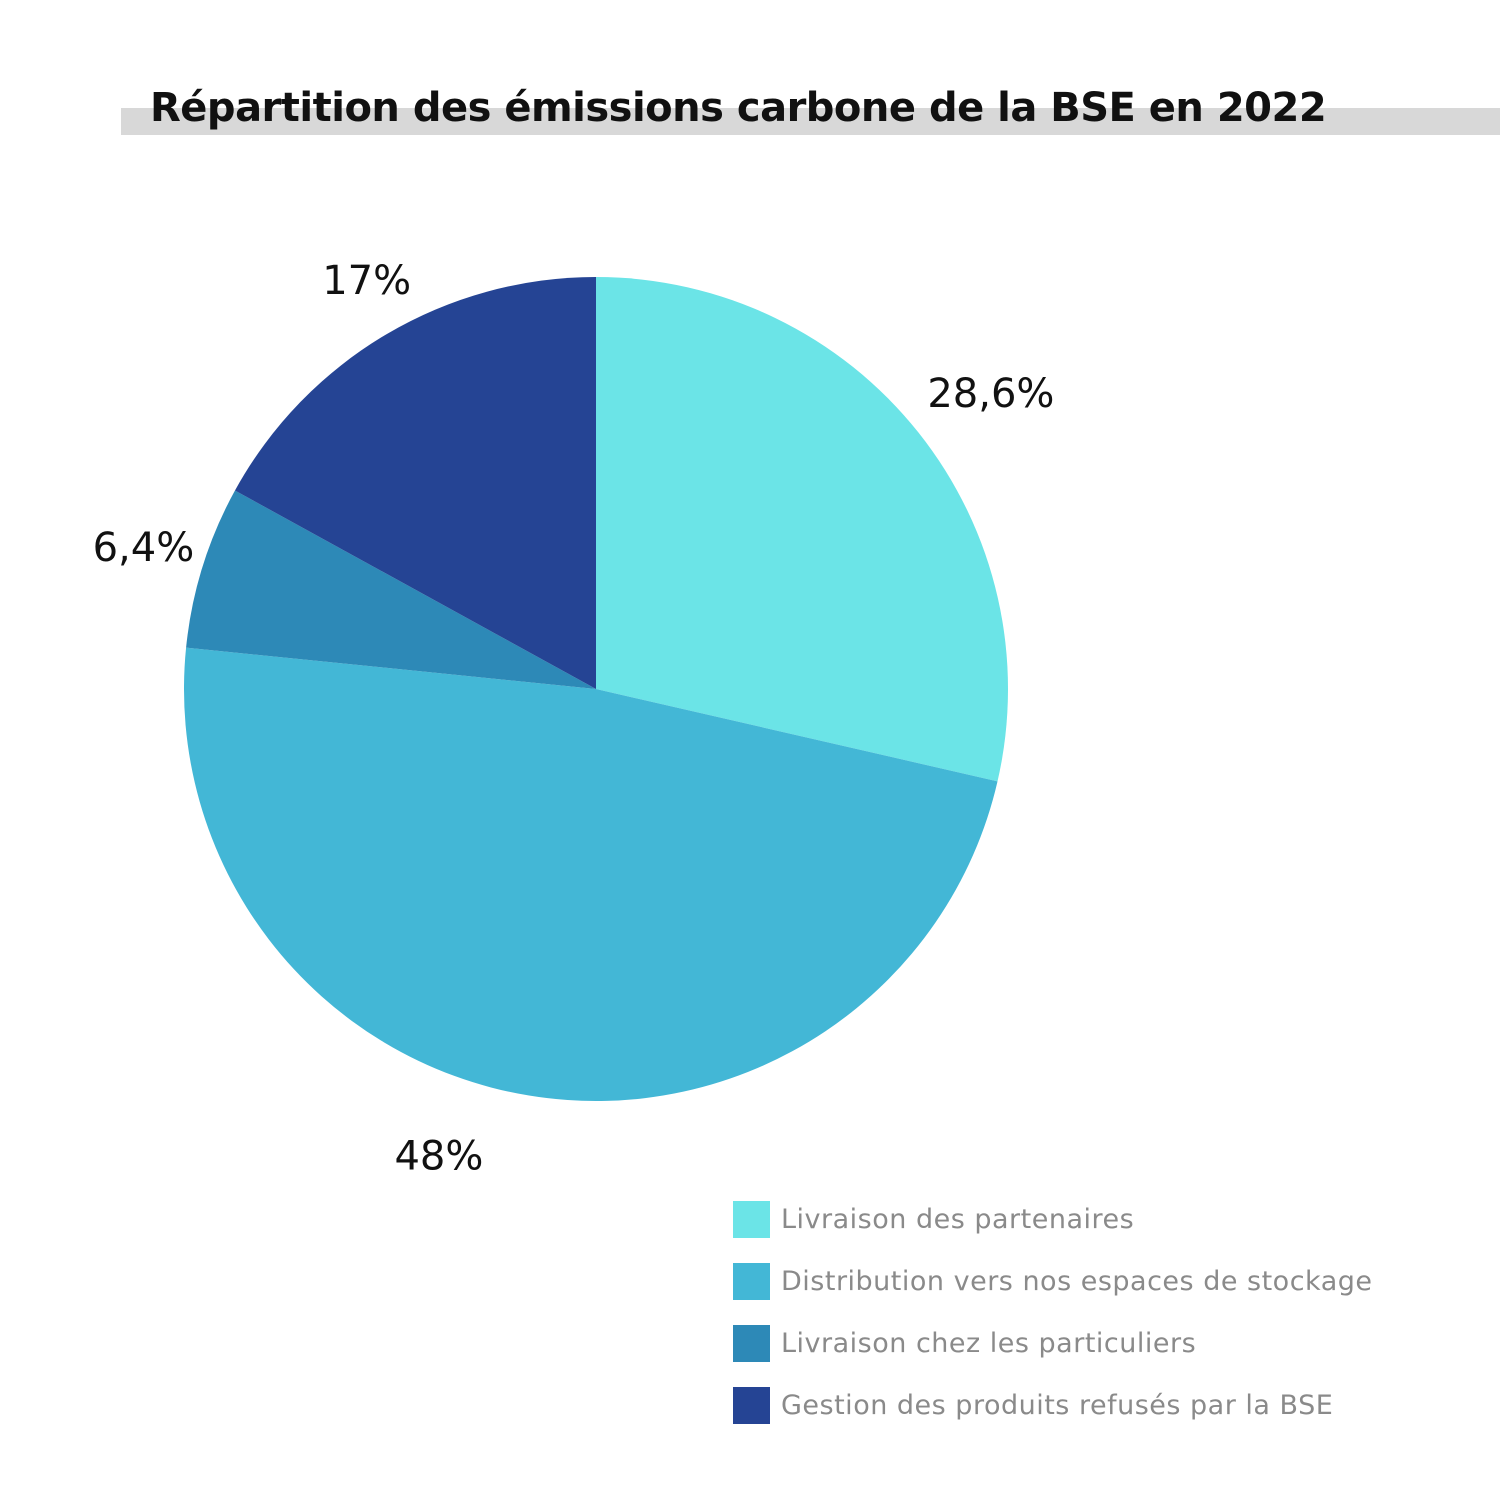 This screenshot has width=1500, height=1500. I want to click on legend-item: Gestion des produits refusés par la BSE, so click(1103, 1405).